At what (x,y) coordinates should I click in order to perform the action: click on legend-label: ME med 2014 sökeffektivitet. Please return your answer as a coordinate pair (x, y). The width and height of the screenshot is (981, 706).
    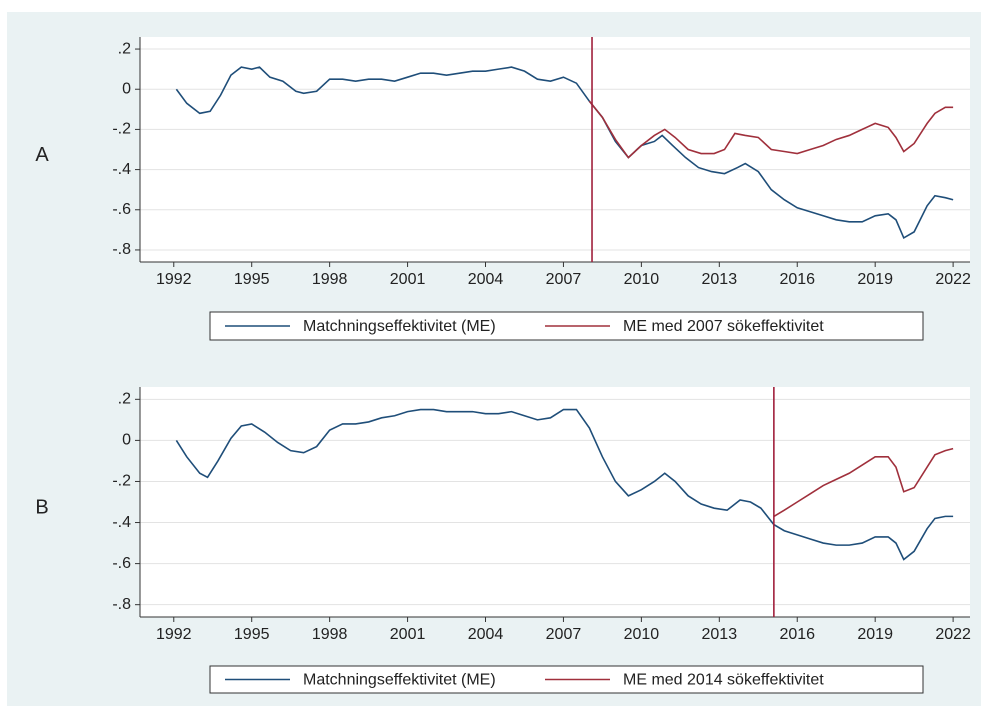
    Looking at the image, I should click on (723, 680).